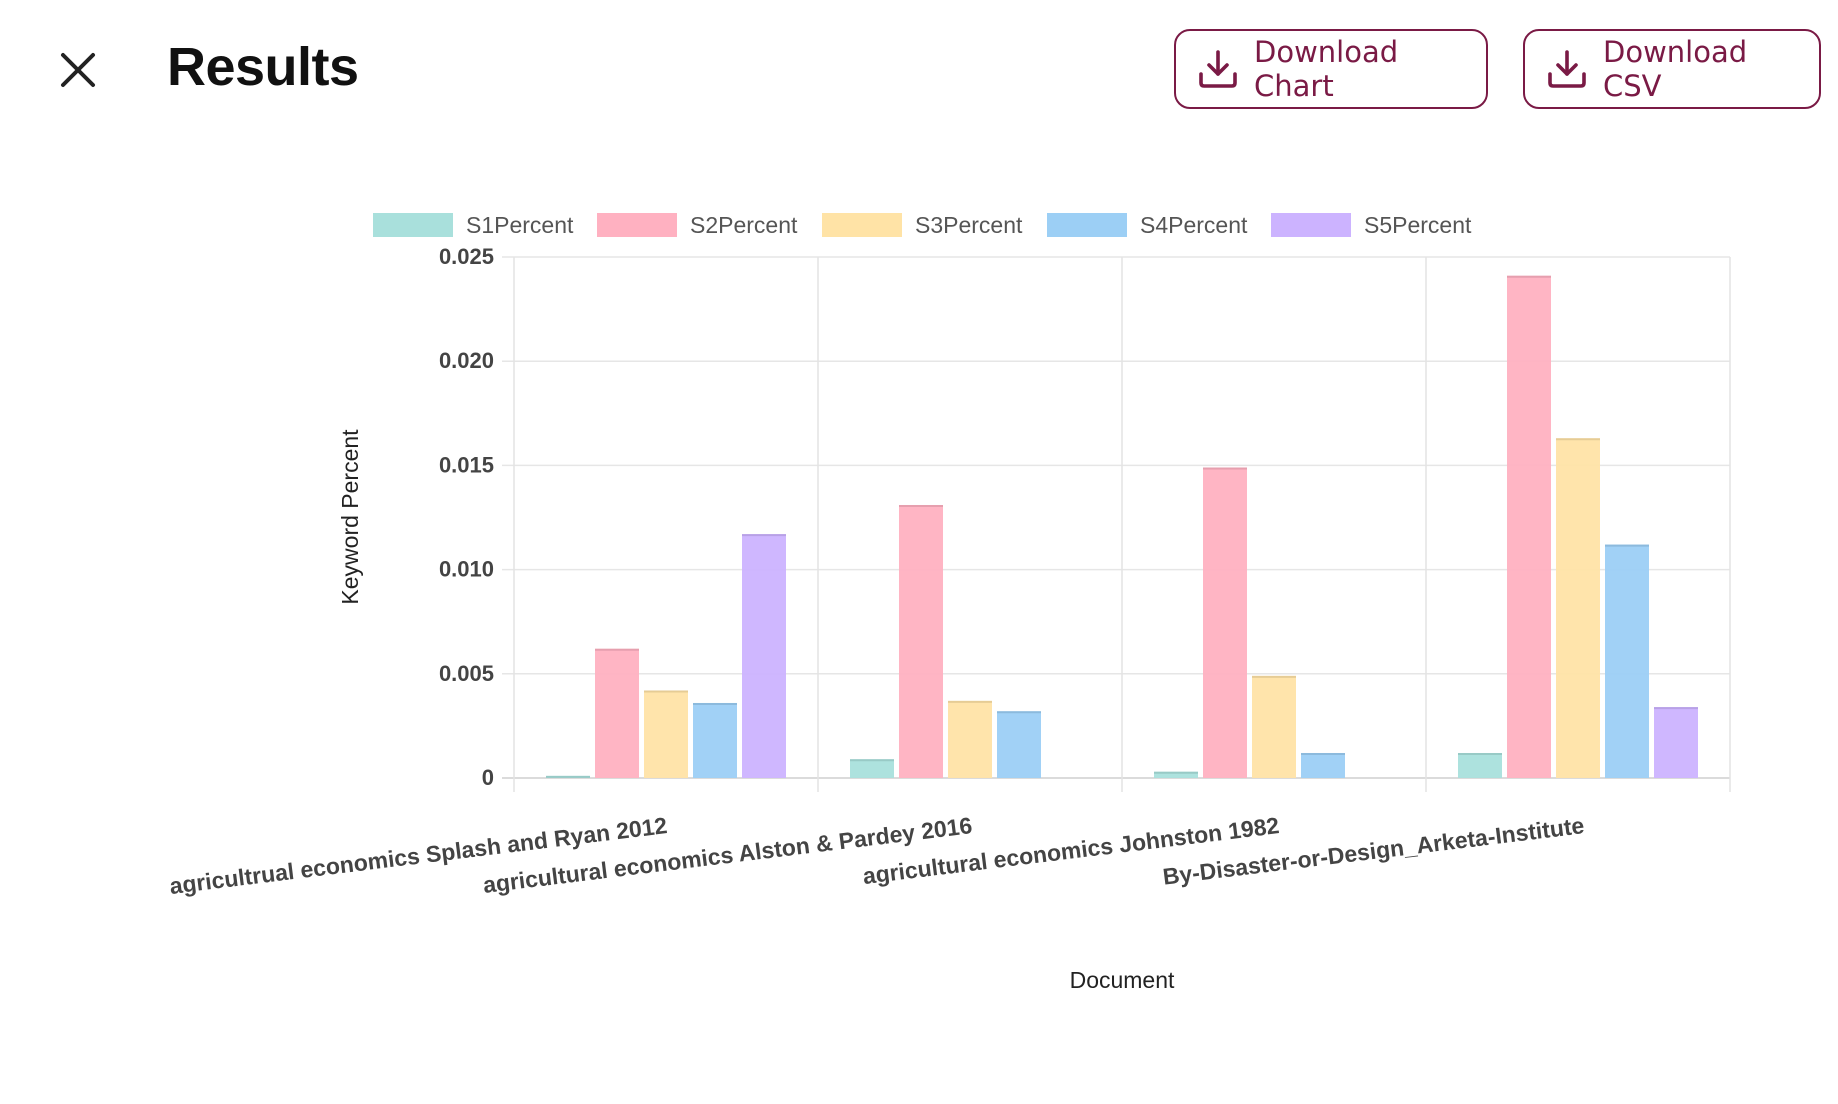 Image resolution: width=1838 pixels, height=1104 pixels. Describe the element at coordinates (466, 360) in the screenshot. I see `y-tick-label: 0.020` at that location.